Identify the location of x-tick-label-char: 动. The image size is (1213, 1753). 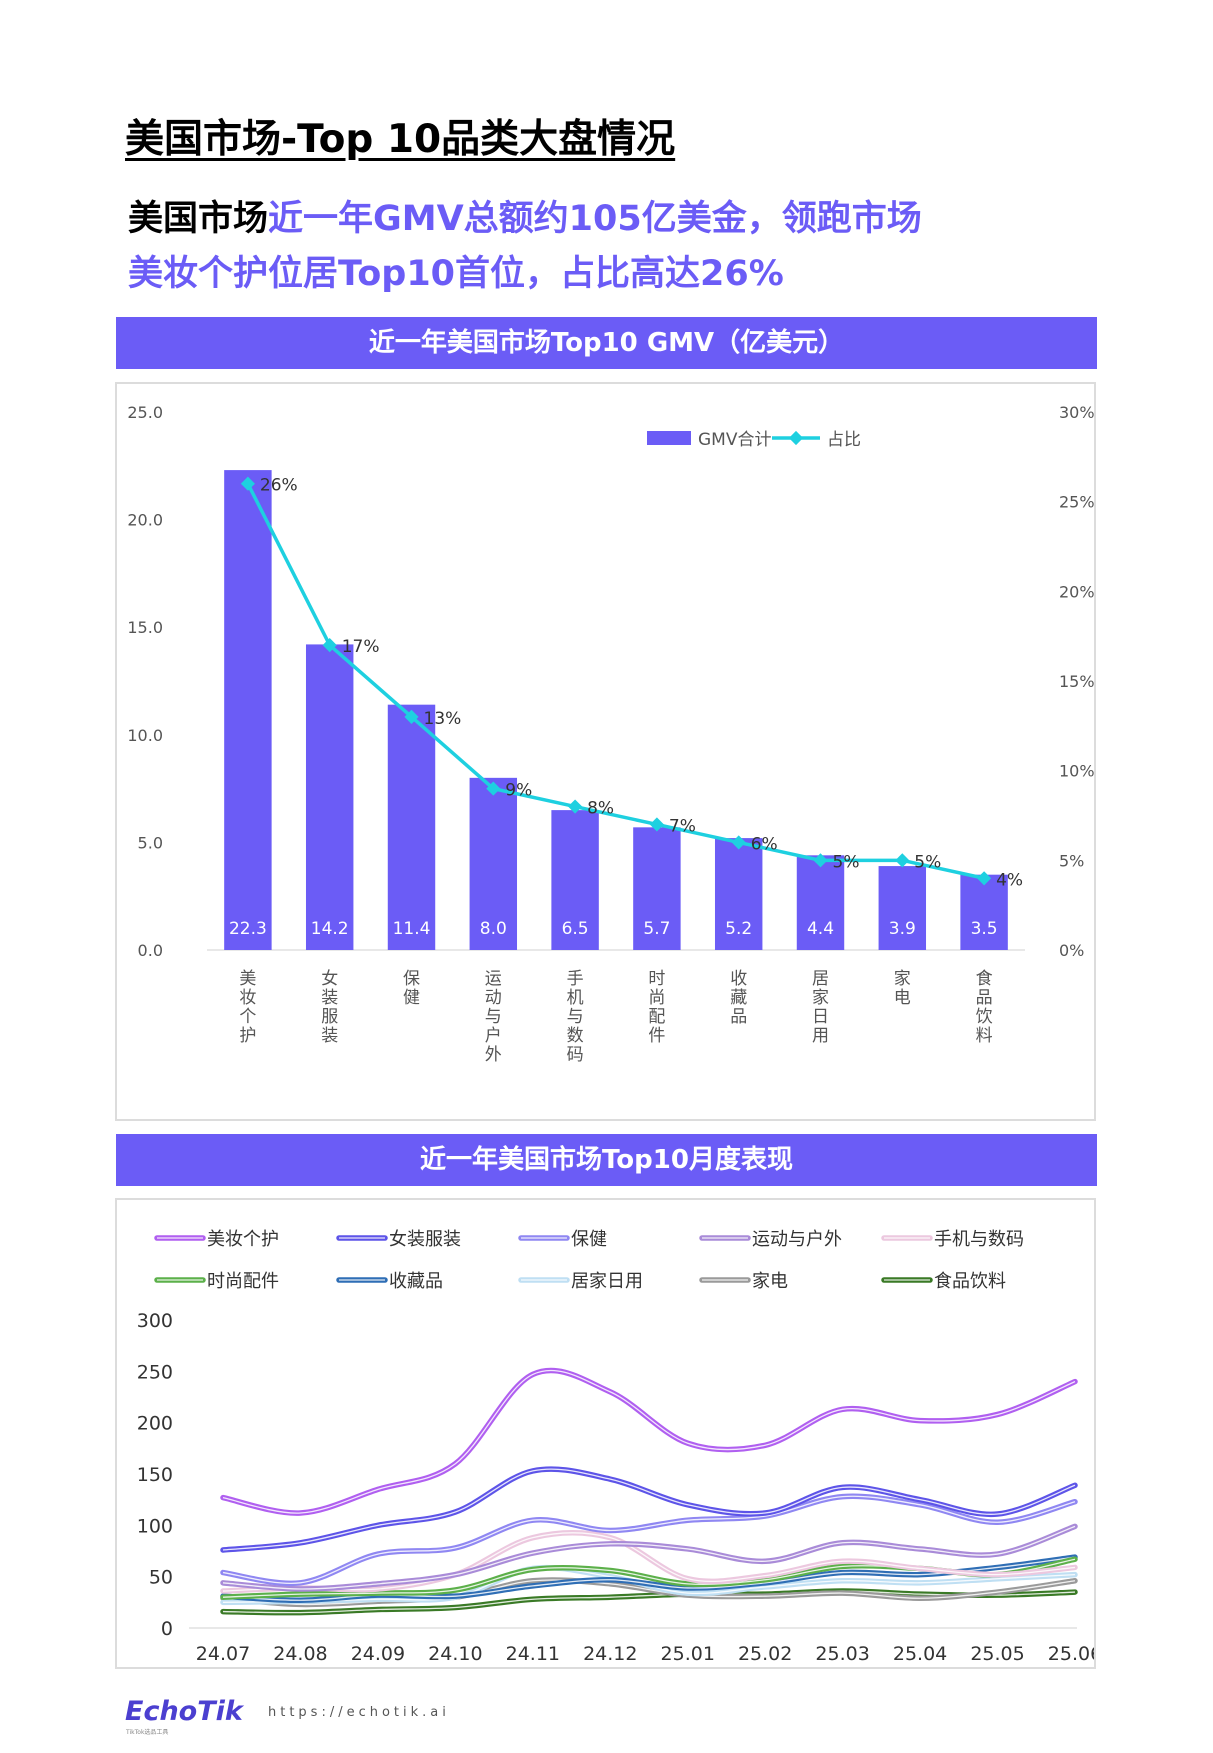
(493, 998).